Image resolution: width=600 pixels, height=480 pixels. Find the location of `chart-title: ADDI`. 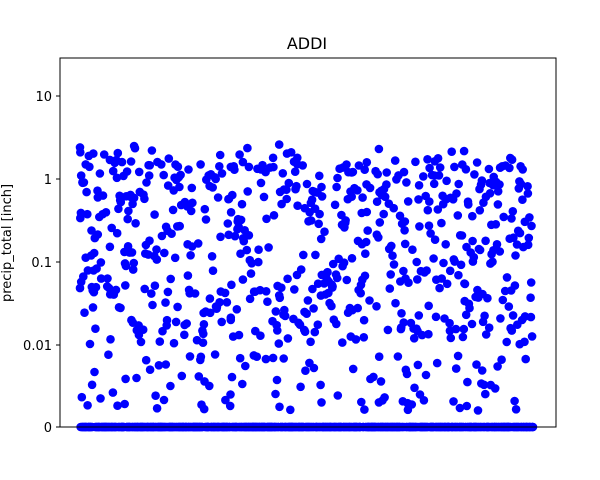

chart-title: ADDI is located at coordinates (307, 43).